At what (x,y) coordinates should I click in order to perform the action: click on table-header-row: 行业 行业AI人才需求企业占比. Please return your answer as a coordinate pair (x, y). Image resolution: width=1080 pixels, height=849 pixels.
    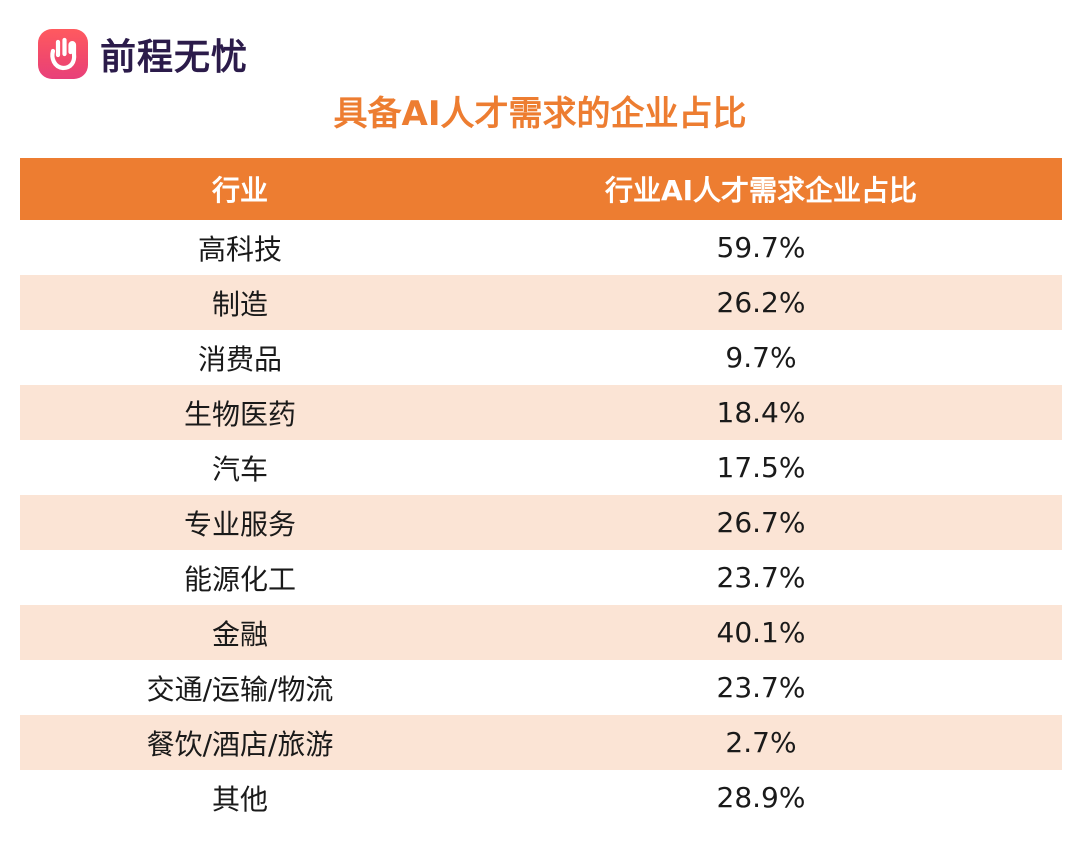
    Looking at the image, I should click on (541, 189).